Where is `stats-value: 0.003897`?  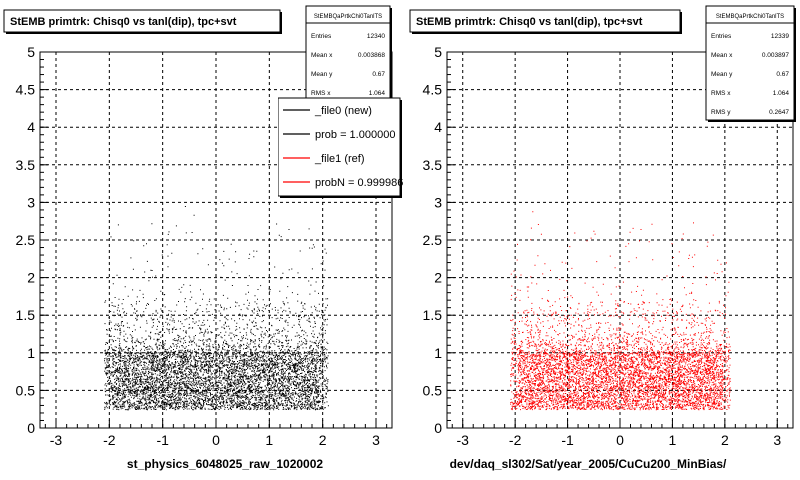
stats-value: 0.003897 is located at coordinates (775, 55).